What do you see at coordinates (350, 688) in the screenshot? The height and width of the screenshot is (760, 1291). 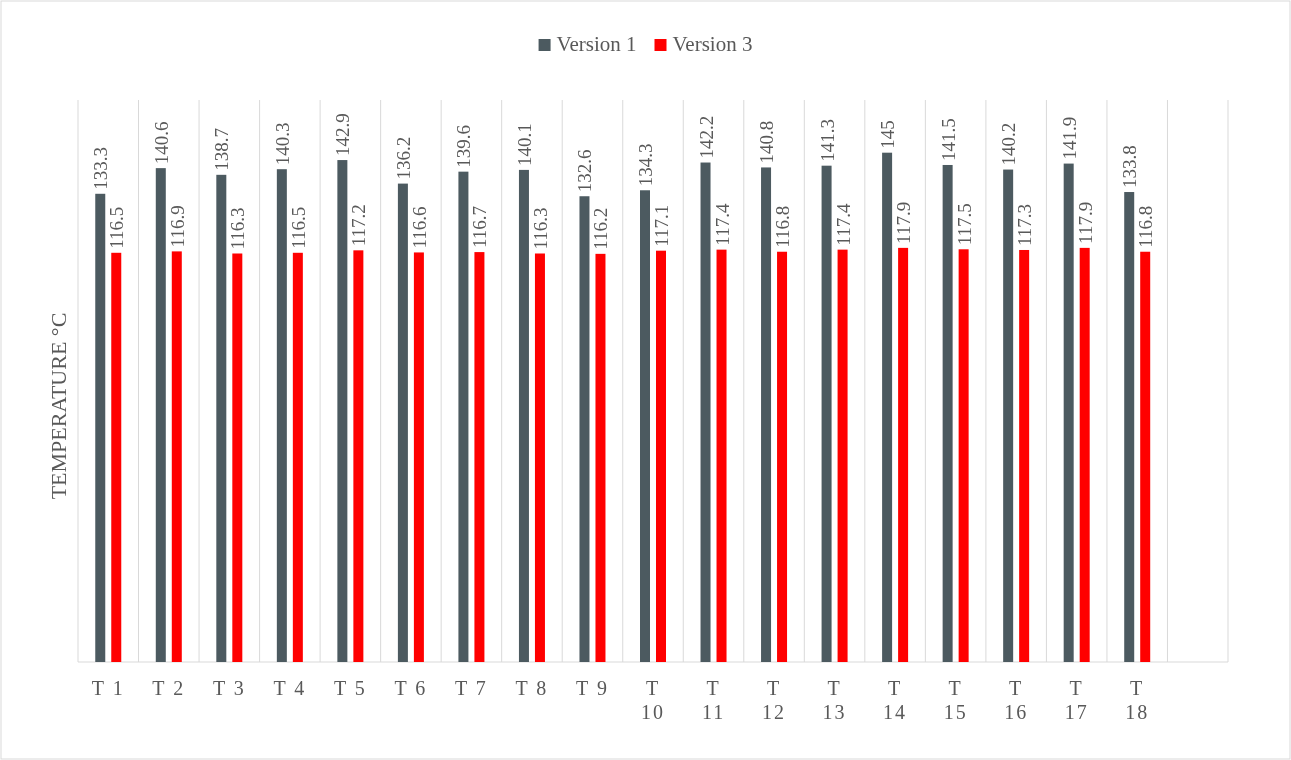 I see `x-tick-label: T 5` at bounding box center [350, 688].